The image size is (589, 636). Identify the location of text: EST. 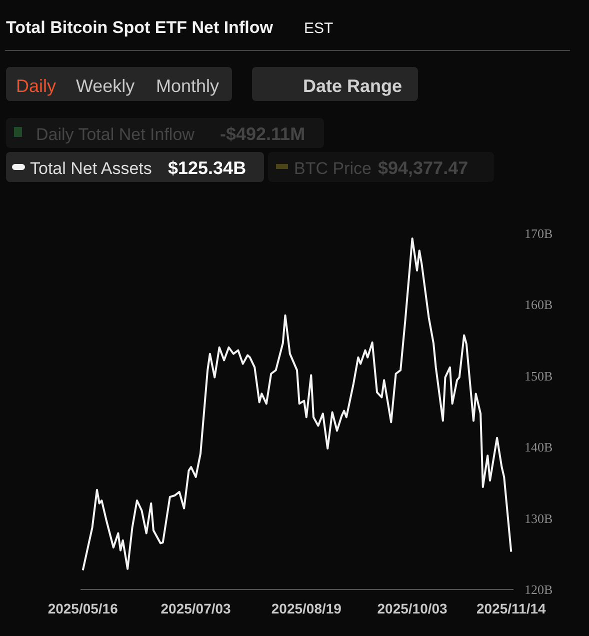
(319, 29).